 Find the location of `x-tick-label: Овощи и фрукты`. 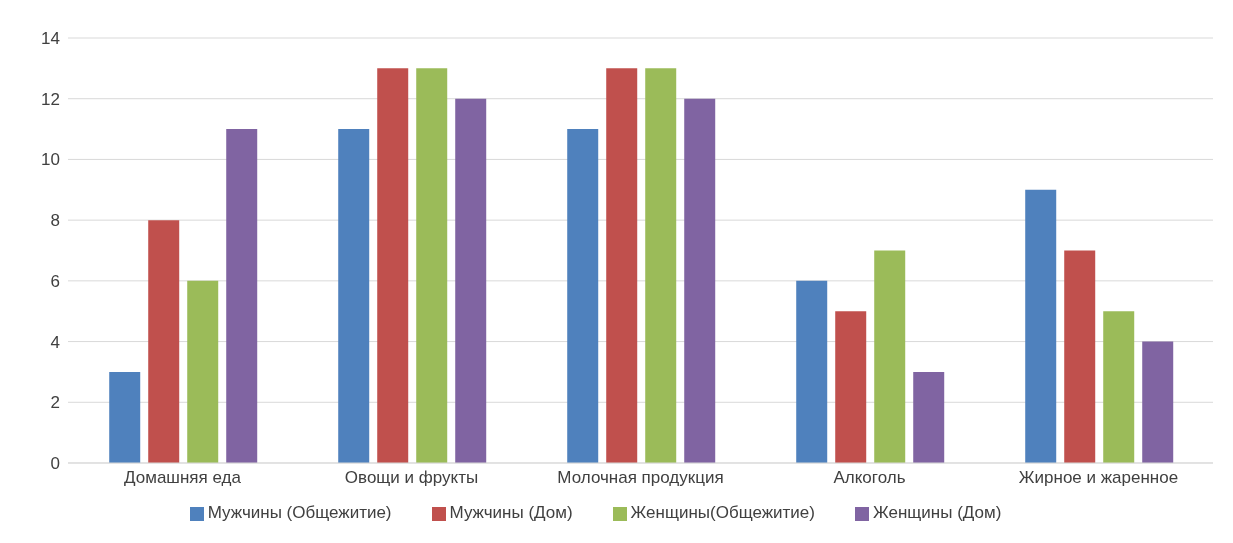

x-tick-label: Овощи и фрукты is located at coordinates (411, 478).